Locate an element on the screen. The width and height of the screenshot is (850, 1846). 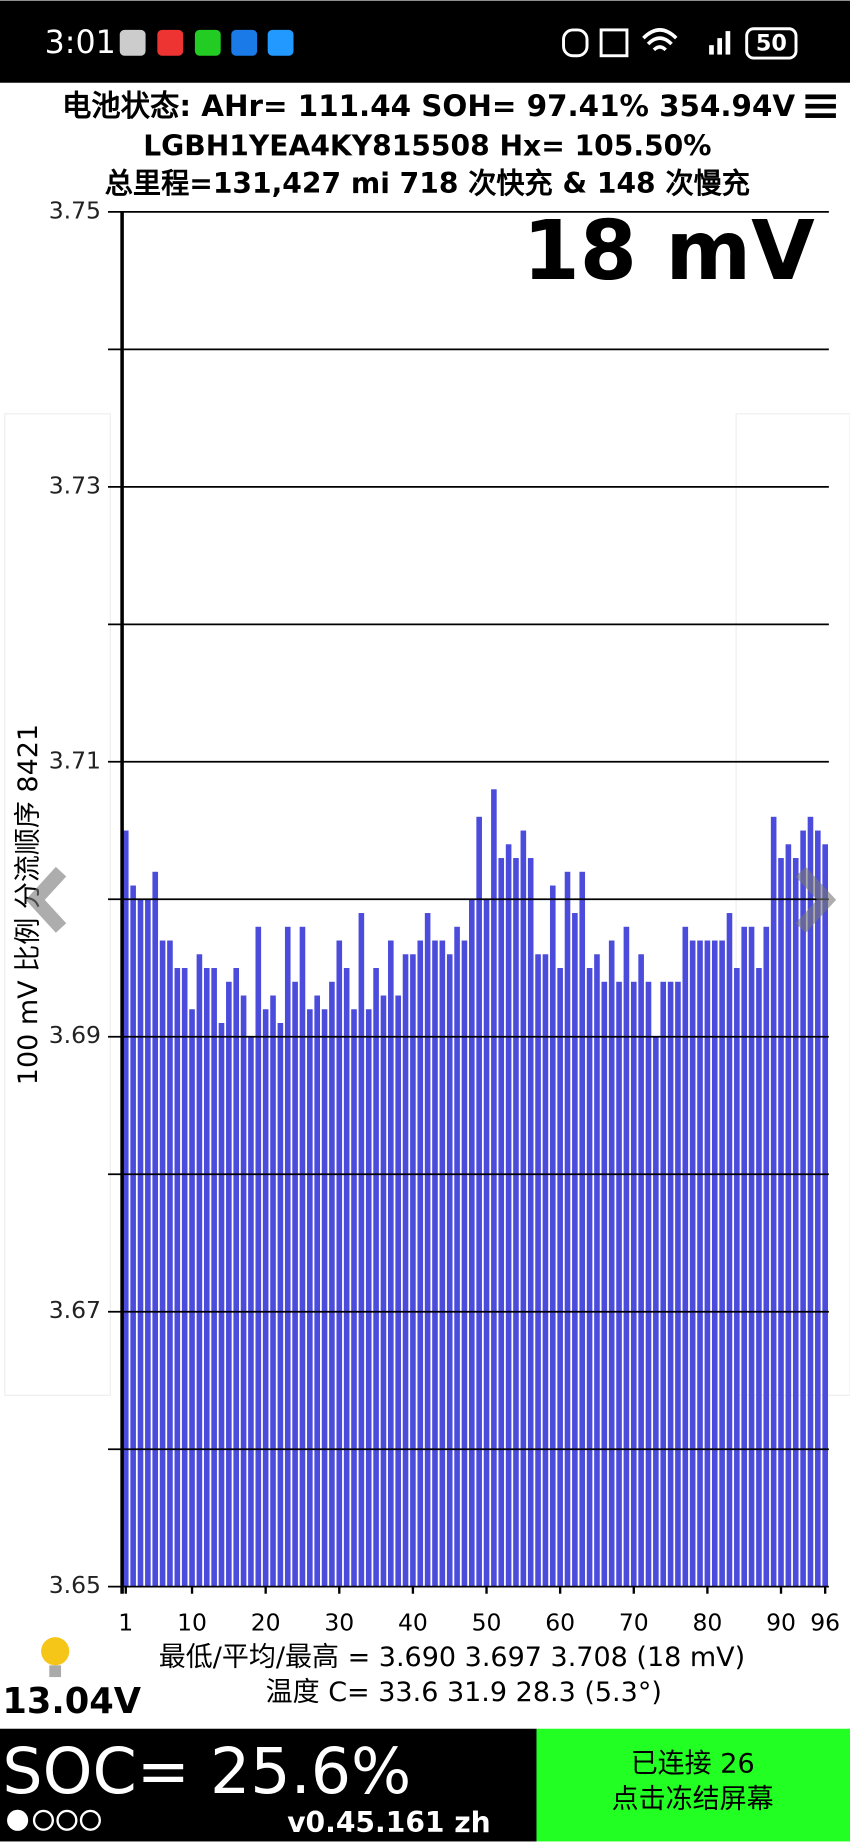
x-tick-label: 40 is located at coordinates (413, 1623).